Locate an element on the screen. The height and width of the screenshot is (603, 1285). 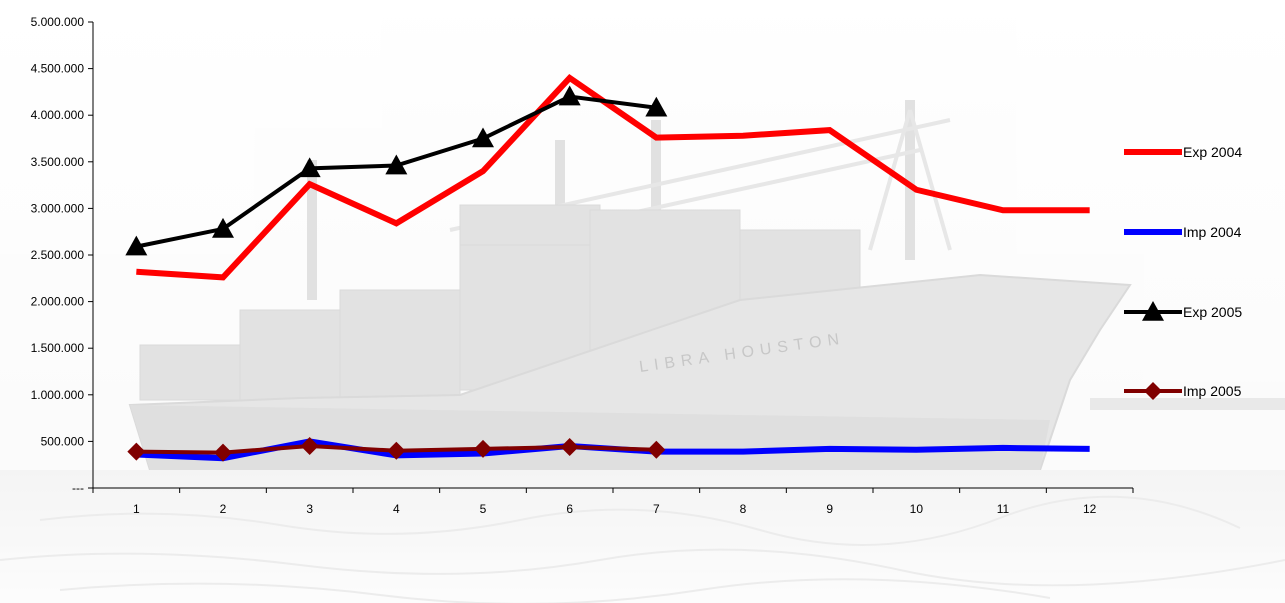
legend-item: Exp 2004 is located at coordinates (1183, 152).